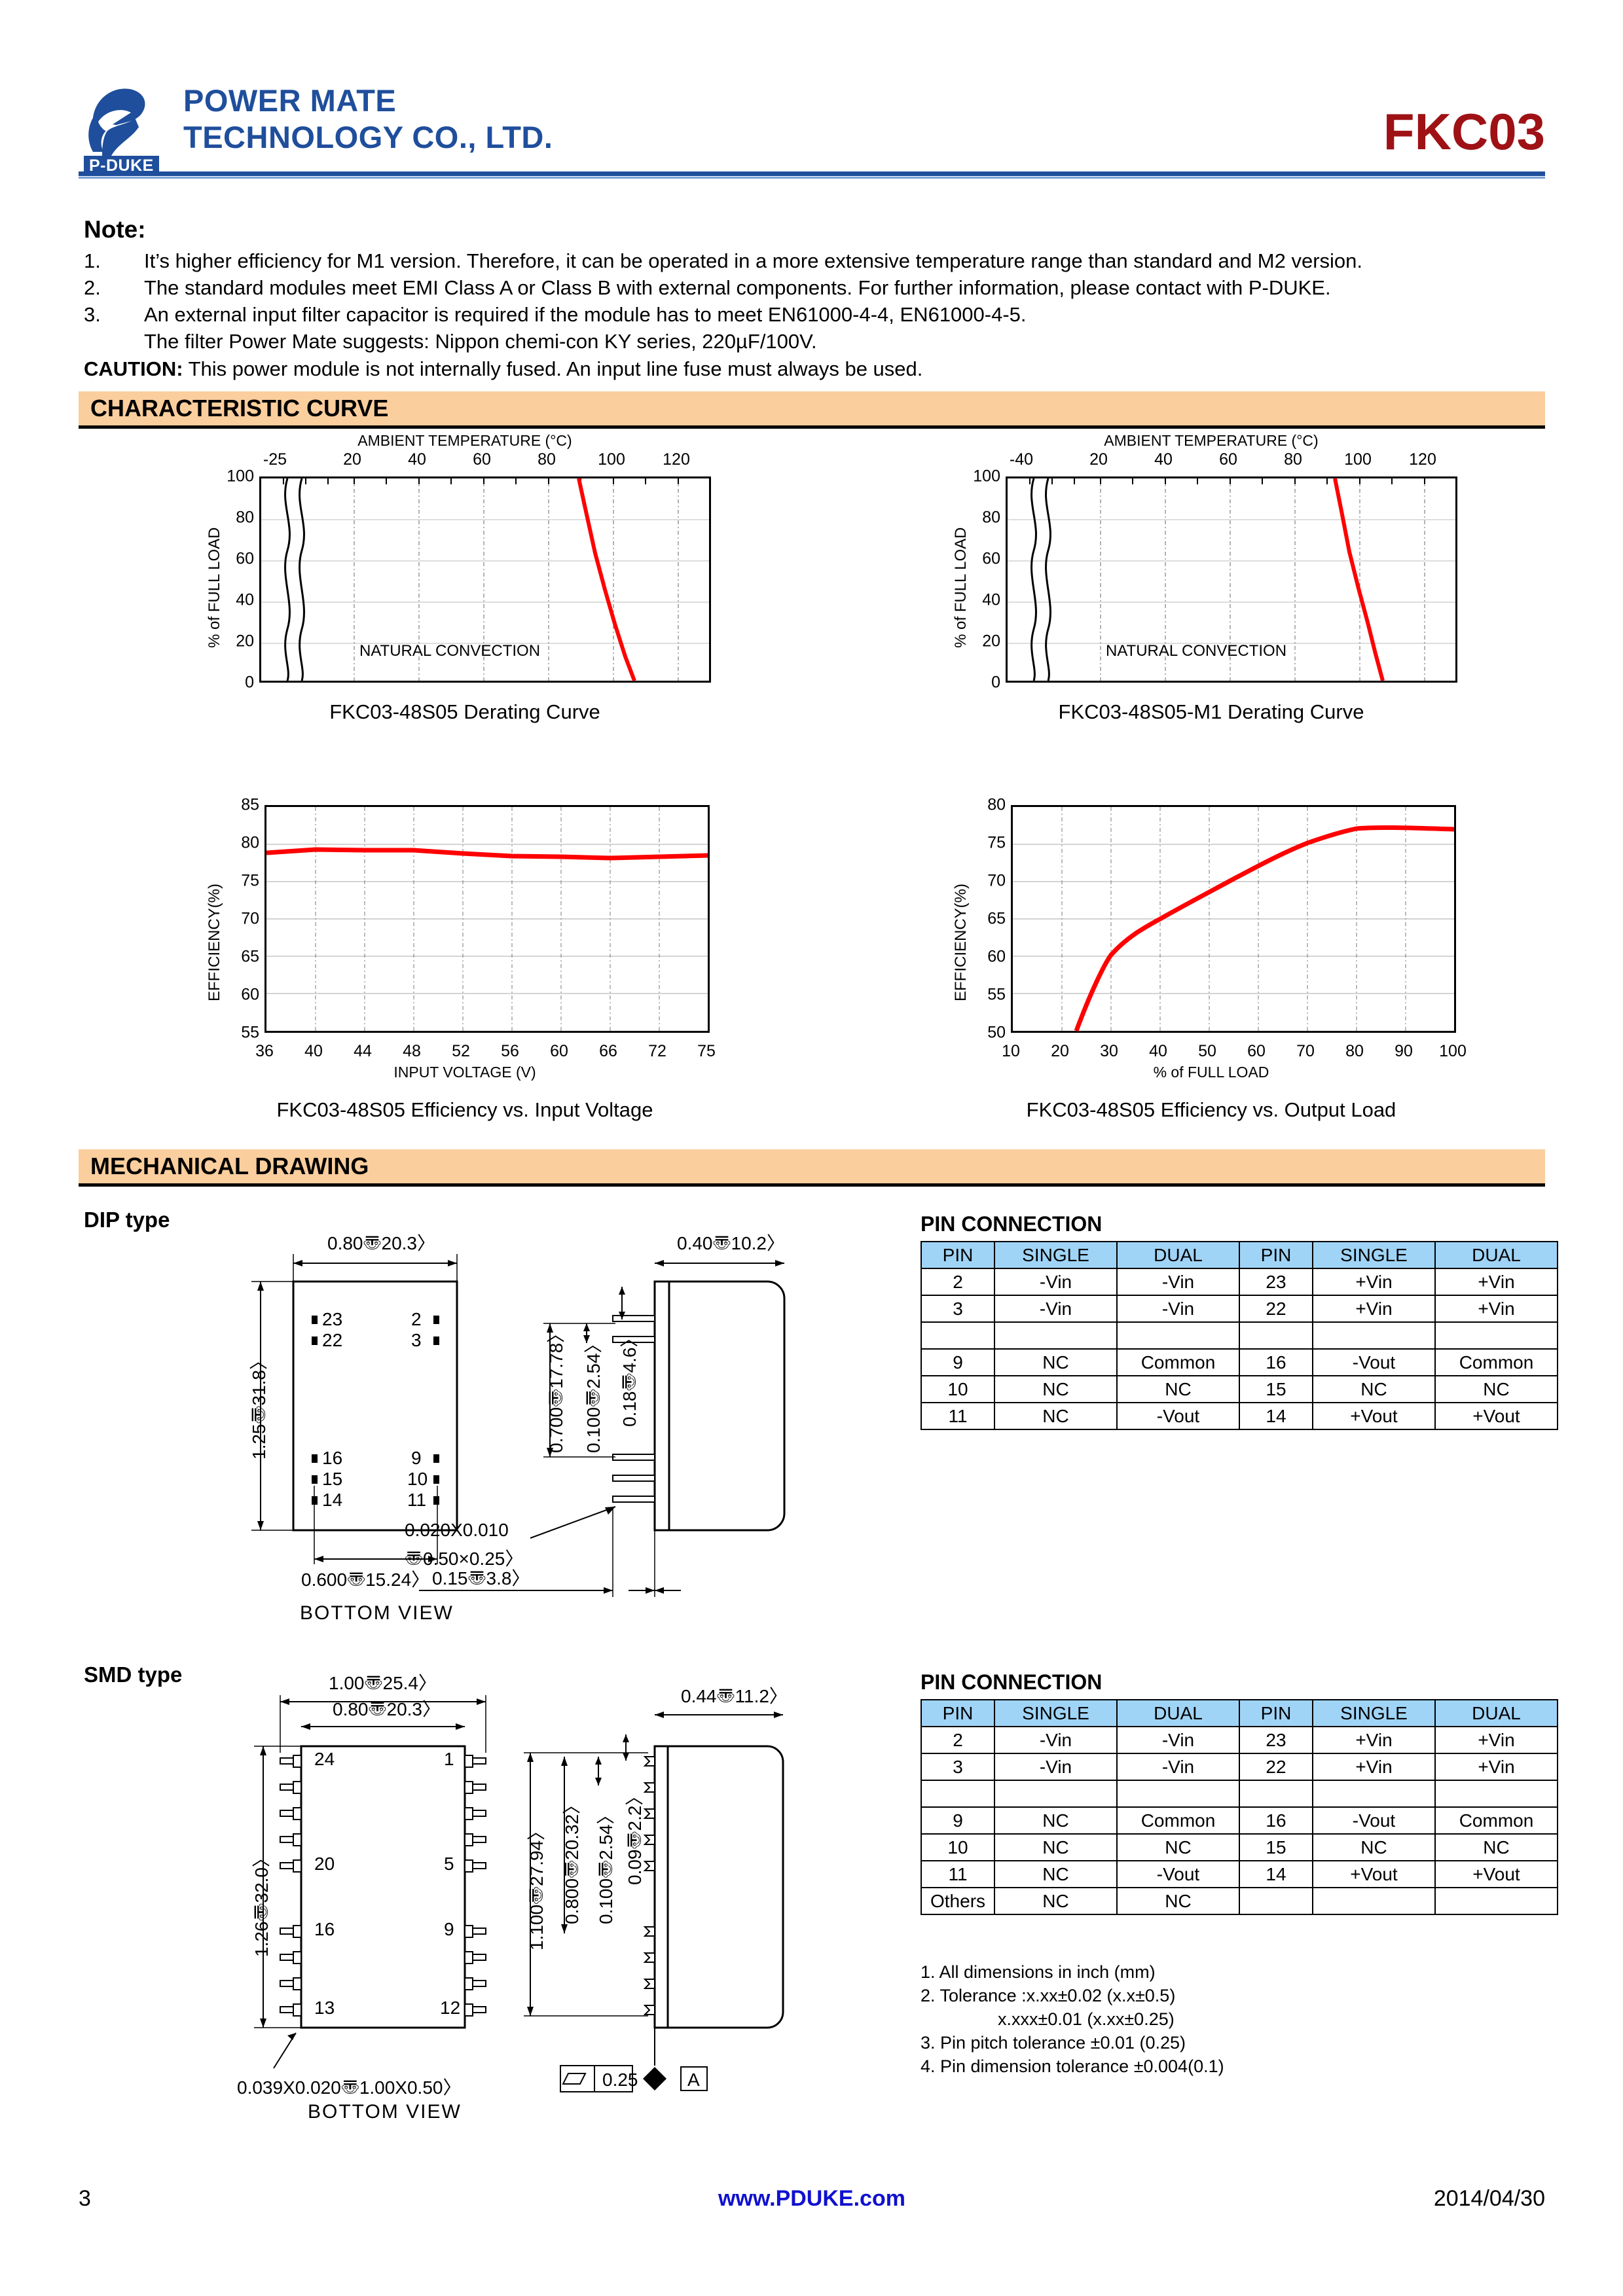 The height and width of the screenshot is (2296, 1623). What do you see at coordinates (1021, 459) in the screenshot?
I see `x-tick: -40` at bounding box center [1021, 459].